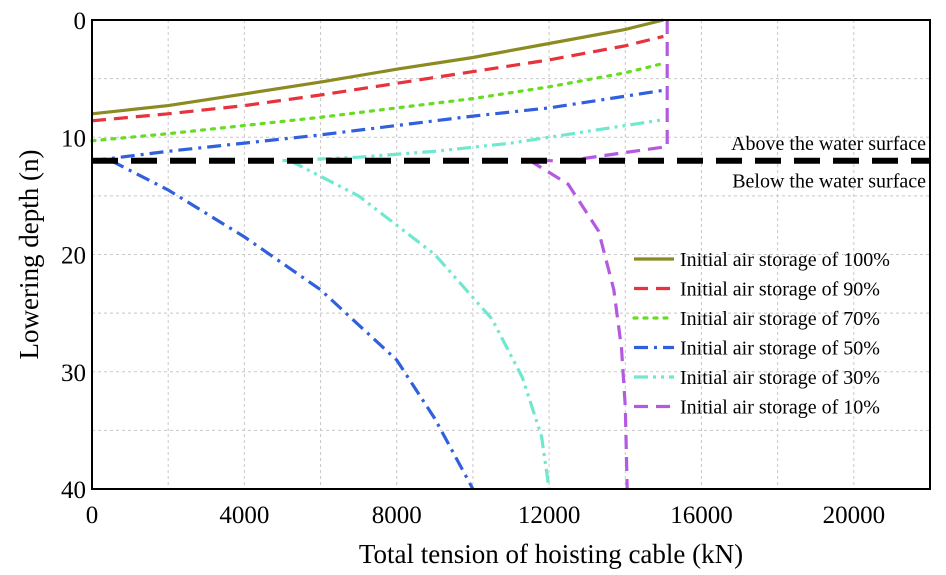 This screenshot has width=946, height=575. Describe the element at coordinates (73, 138) in the screenshot. I see `y-tick-label: 10` at that location.